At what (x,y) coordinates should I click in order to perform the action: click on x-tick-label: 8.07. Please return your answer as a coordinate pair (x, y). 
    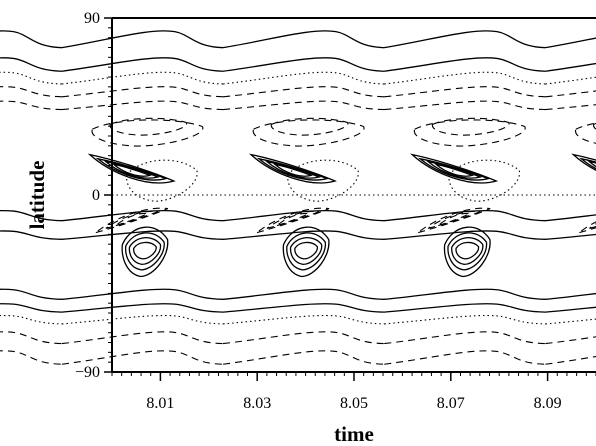
    Looking at the image, I should click on (451, 403).